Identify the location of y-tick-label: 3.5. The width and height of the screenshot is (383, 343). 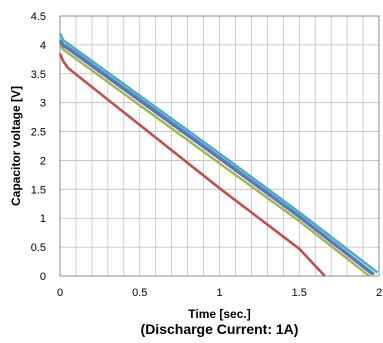
(38, 75).